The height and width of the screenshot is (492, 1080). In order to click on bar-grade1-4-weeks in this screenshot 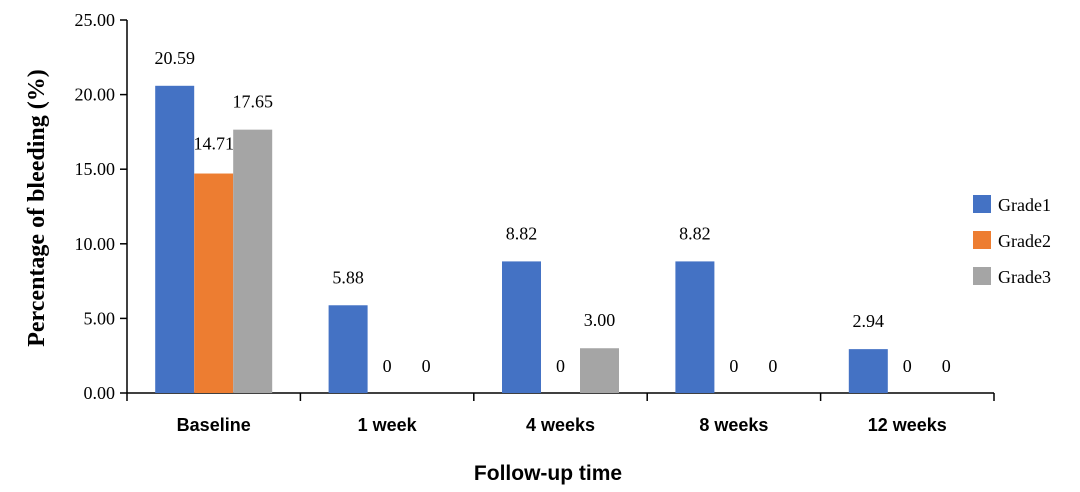, I will do `click(521, 327)`.